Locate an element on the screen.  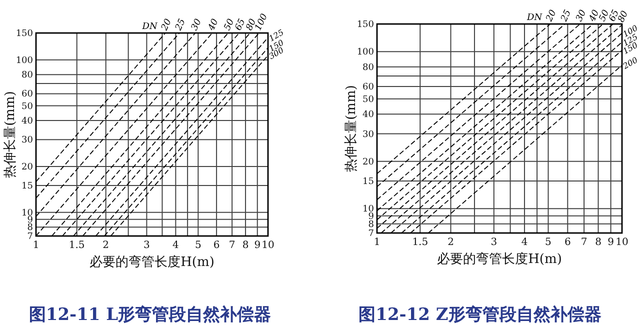
text: 100 is located at coordinates (262, 22).